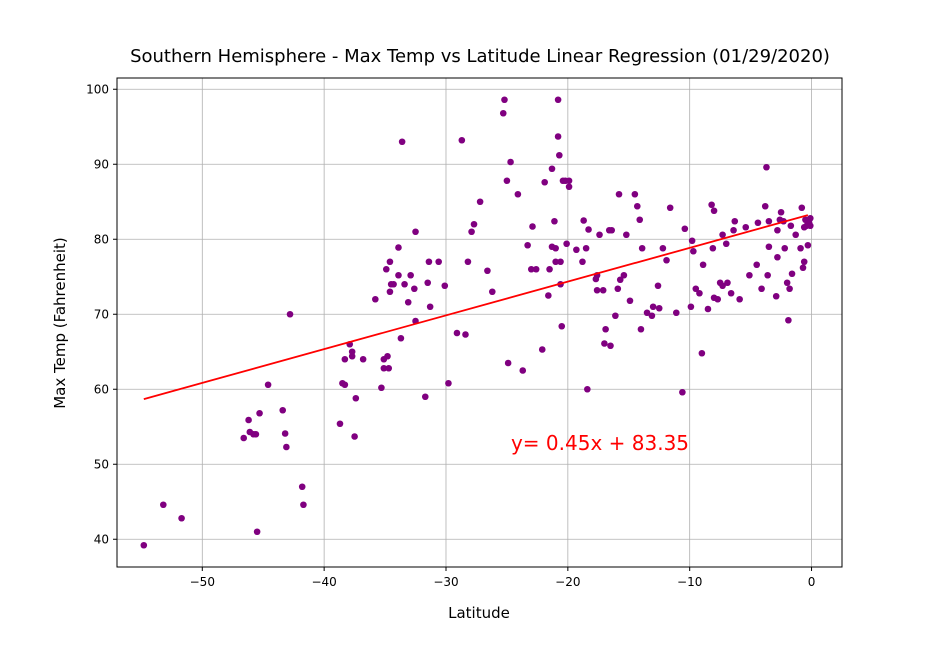  What do you see at coordinates (101, 239) in the screenshot?
I see `y-tick-label: 80` at bounding box center [101, 239].